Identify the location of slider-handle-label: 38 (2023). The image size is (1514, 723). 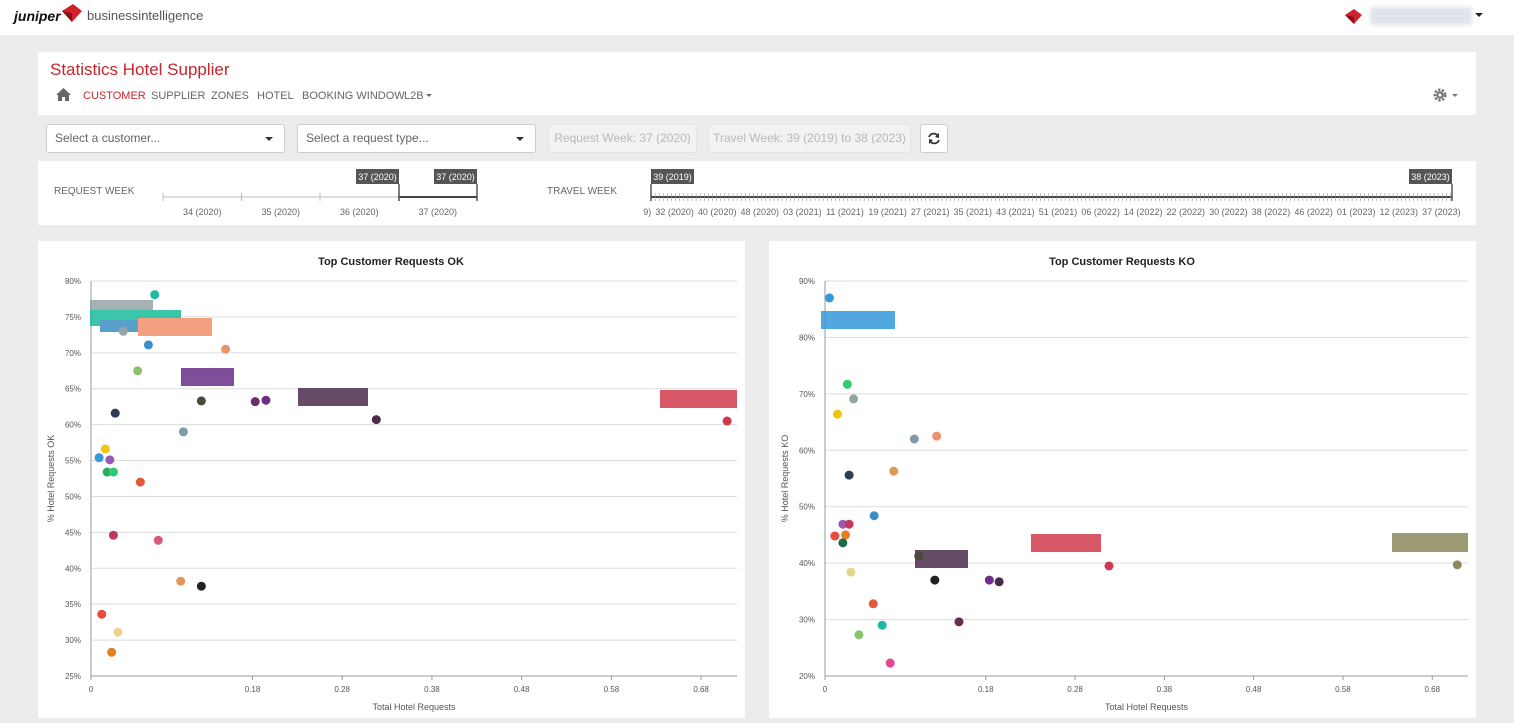
(1430, 177).